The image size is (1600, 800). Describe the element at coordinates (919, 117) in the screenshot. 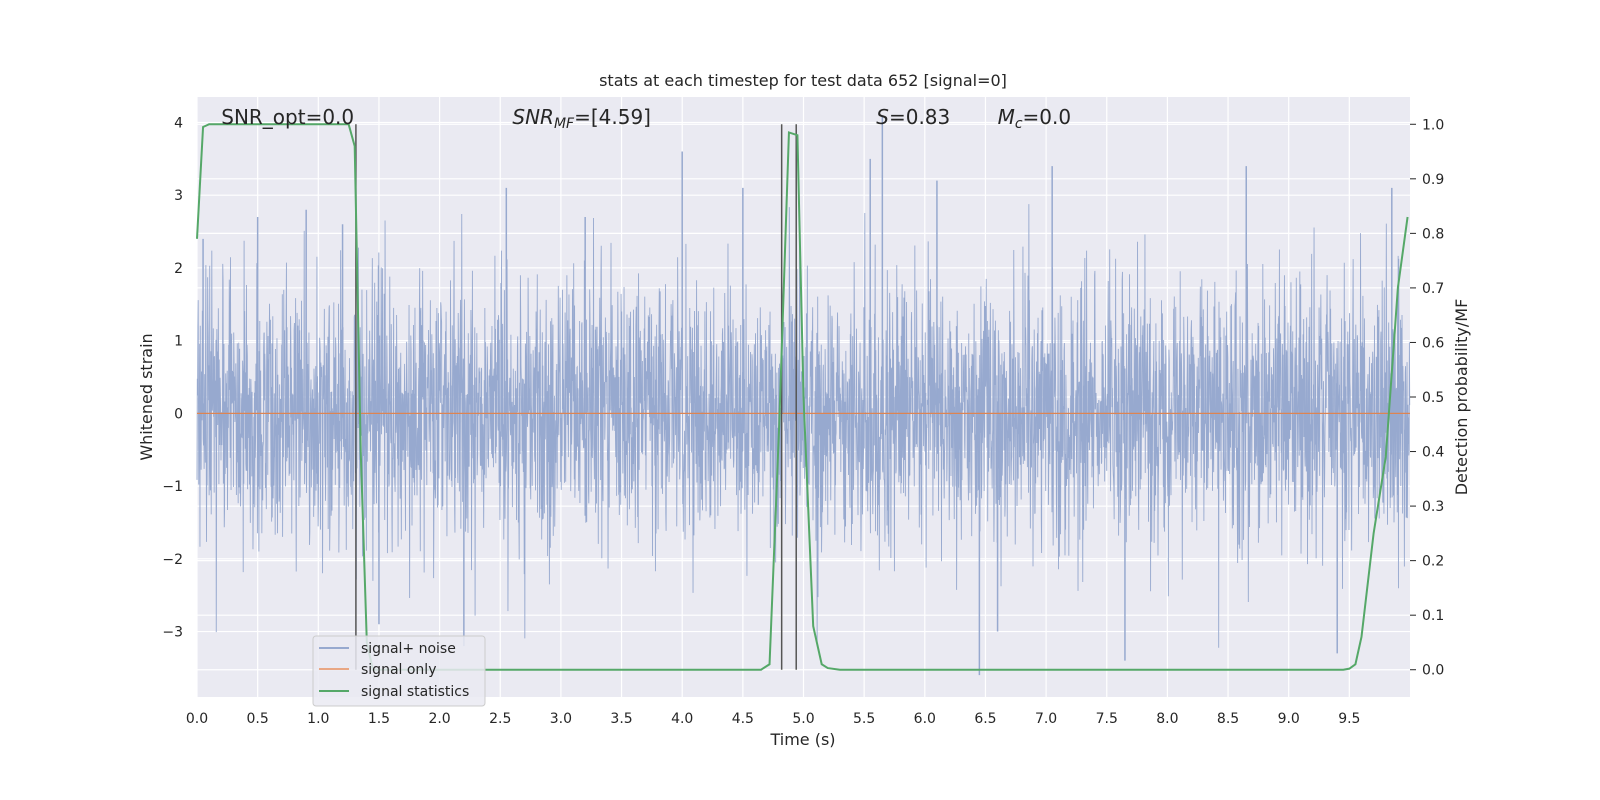

I see `annotation-s-suffix: =0.83` at that location.